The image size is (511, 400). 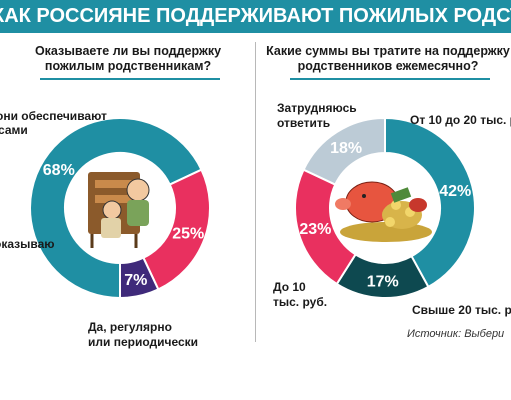 I want to click on donut-value-label-self: 7%, so click(x=135, y=280).